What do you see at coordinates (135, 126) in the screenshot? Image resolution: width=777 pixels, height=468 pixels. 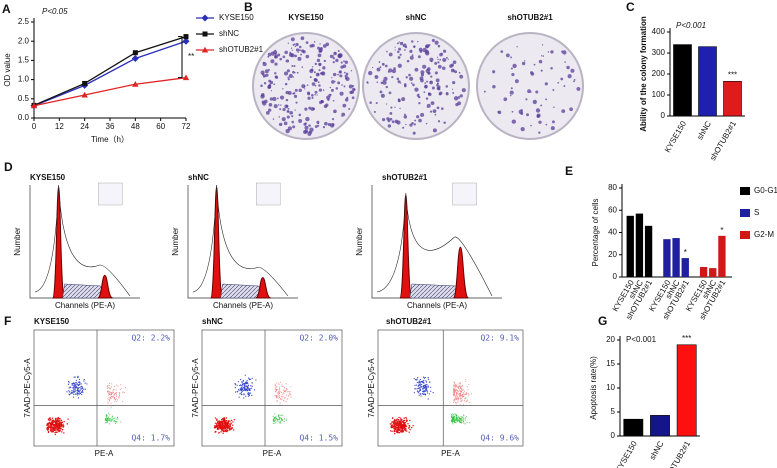 I see `x-tick-label: 48` at bounding box center [135, 126].